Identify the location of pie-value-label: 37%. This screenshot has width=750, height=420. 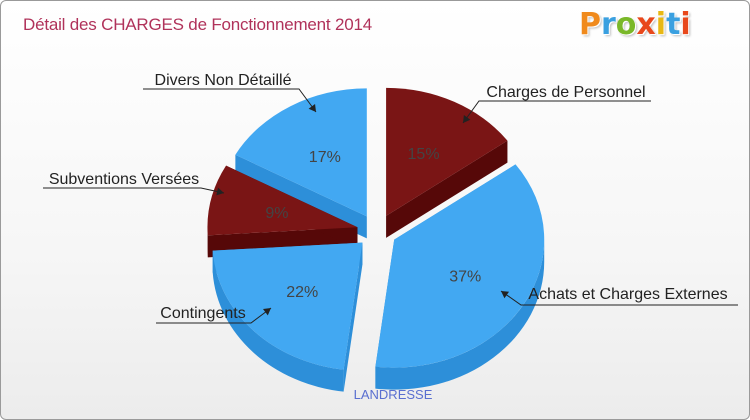
(465, 276).